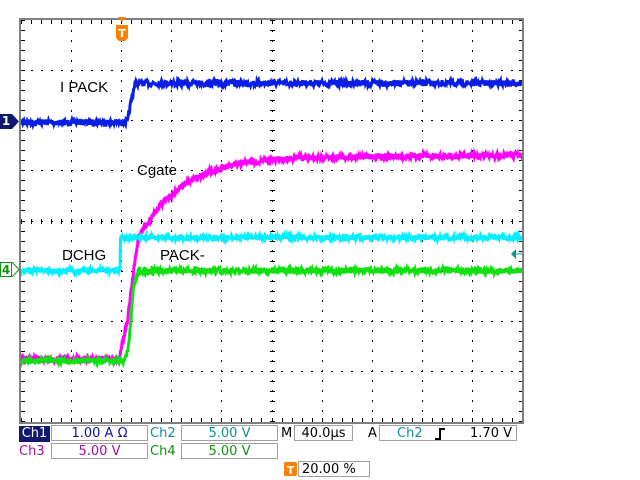 This screenshot has width=640, height=480. Describe the element at coordinates (32, 451) in the screenshot. I see `ch3-label: Ch3` at that location.